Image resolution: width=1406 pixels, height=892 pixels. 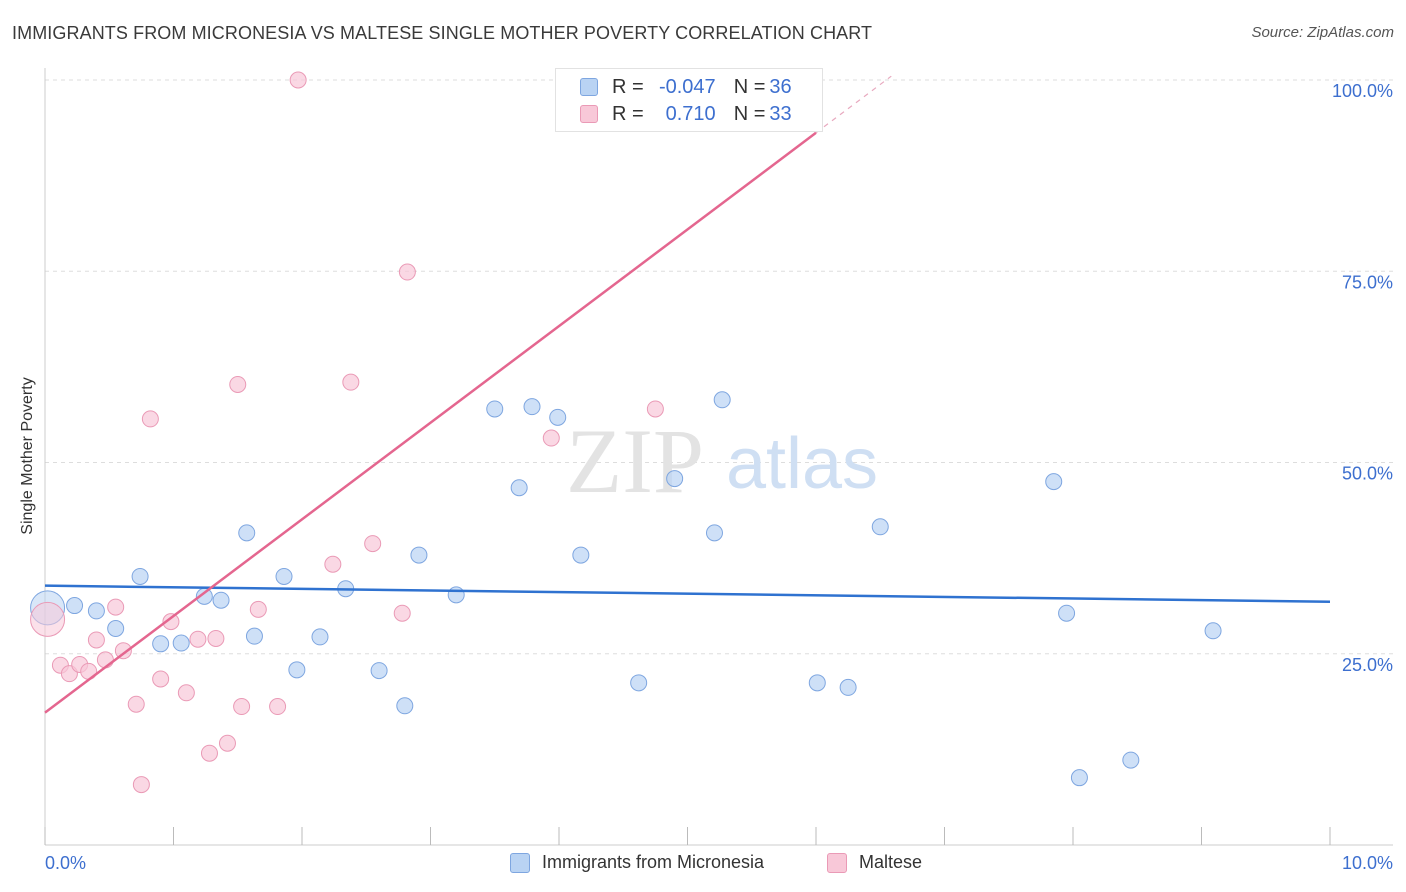 I want to click on legend-swatch-micronesia, so click(x=589, y=87).